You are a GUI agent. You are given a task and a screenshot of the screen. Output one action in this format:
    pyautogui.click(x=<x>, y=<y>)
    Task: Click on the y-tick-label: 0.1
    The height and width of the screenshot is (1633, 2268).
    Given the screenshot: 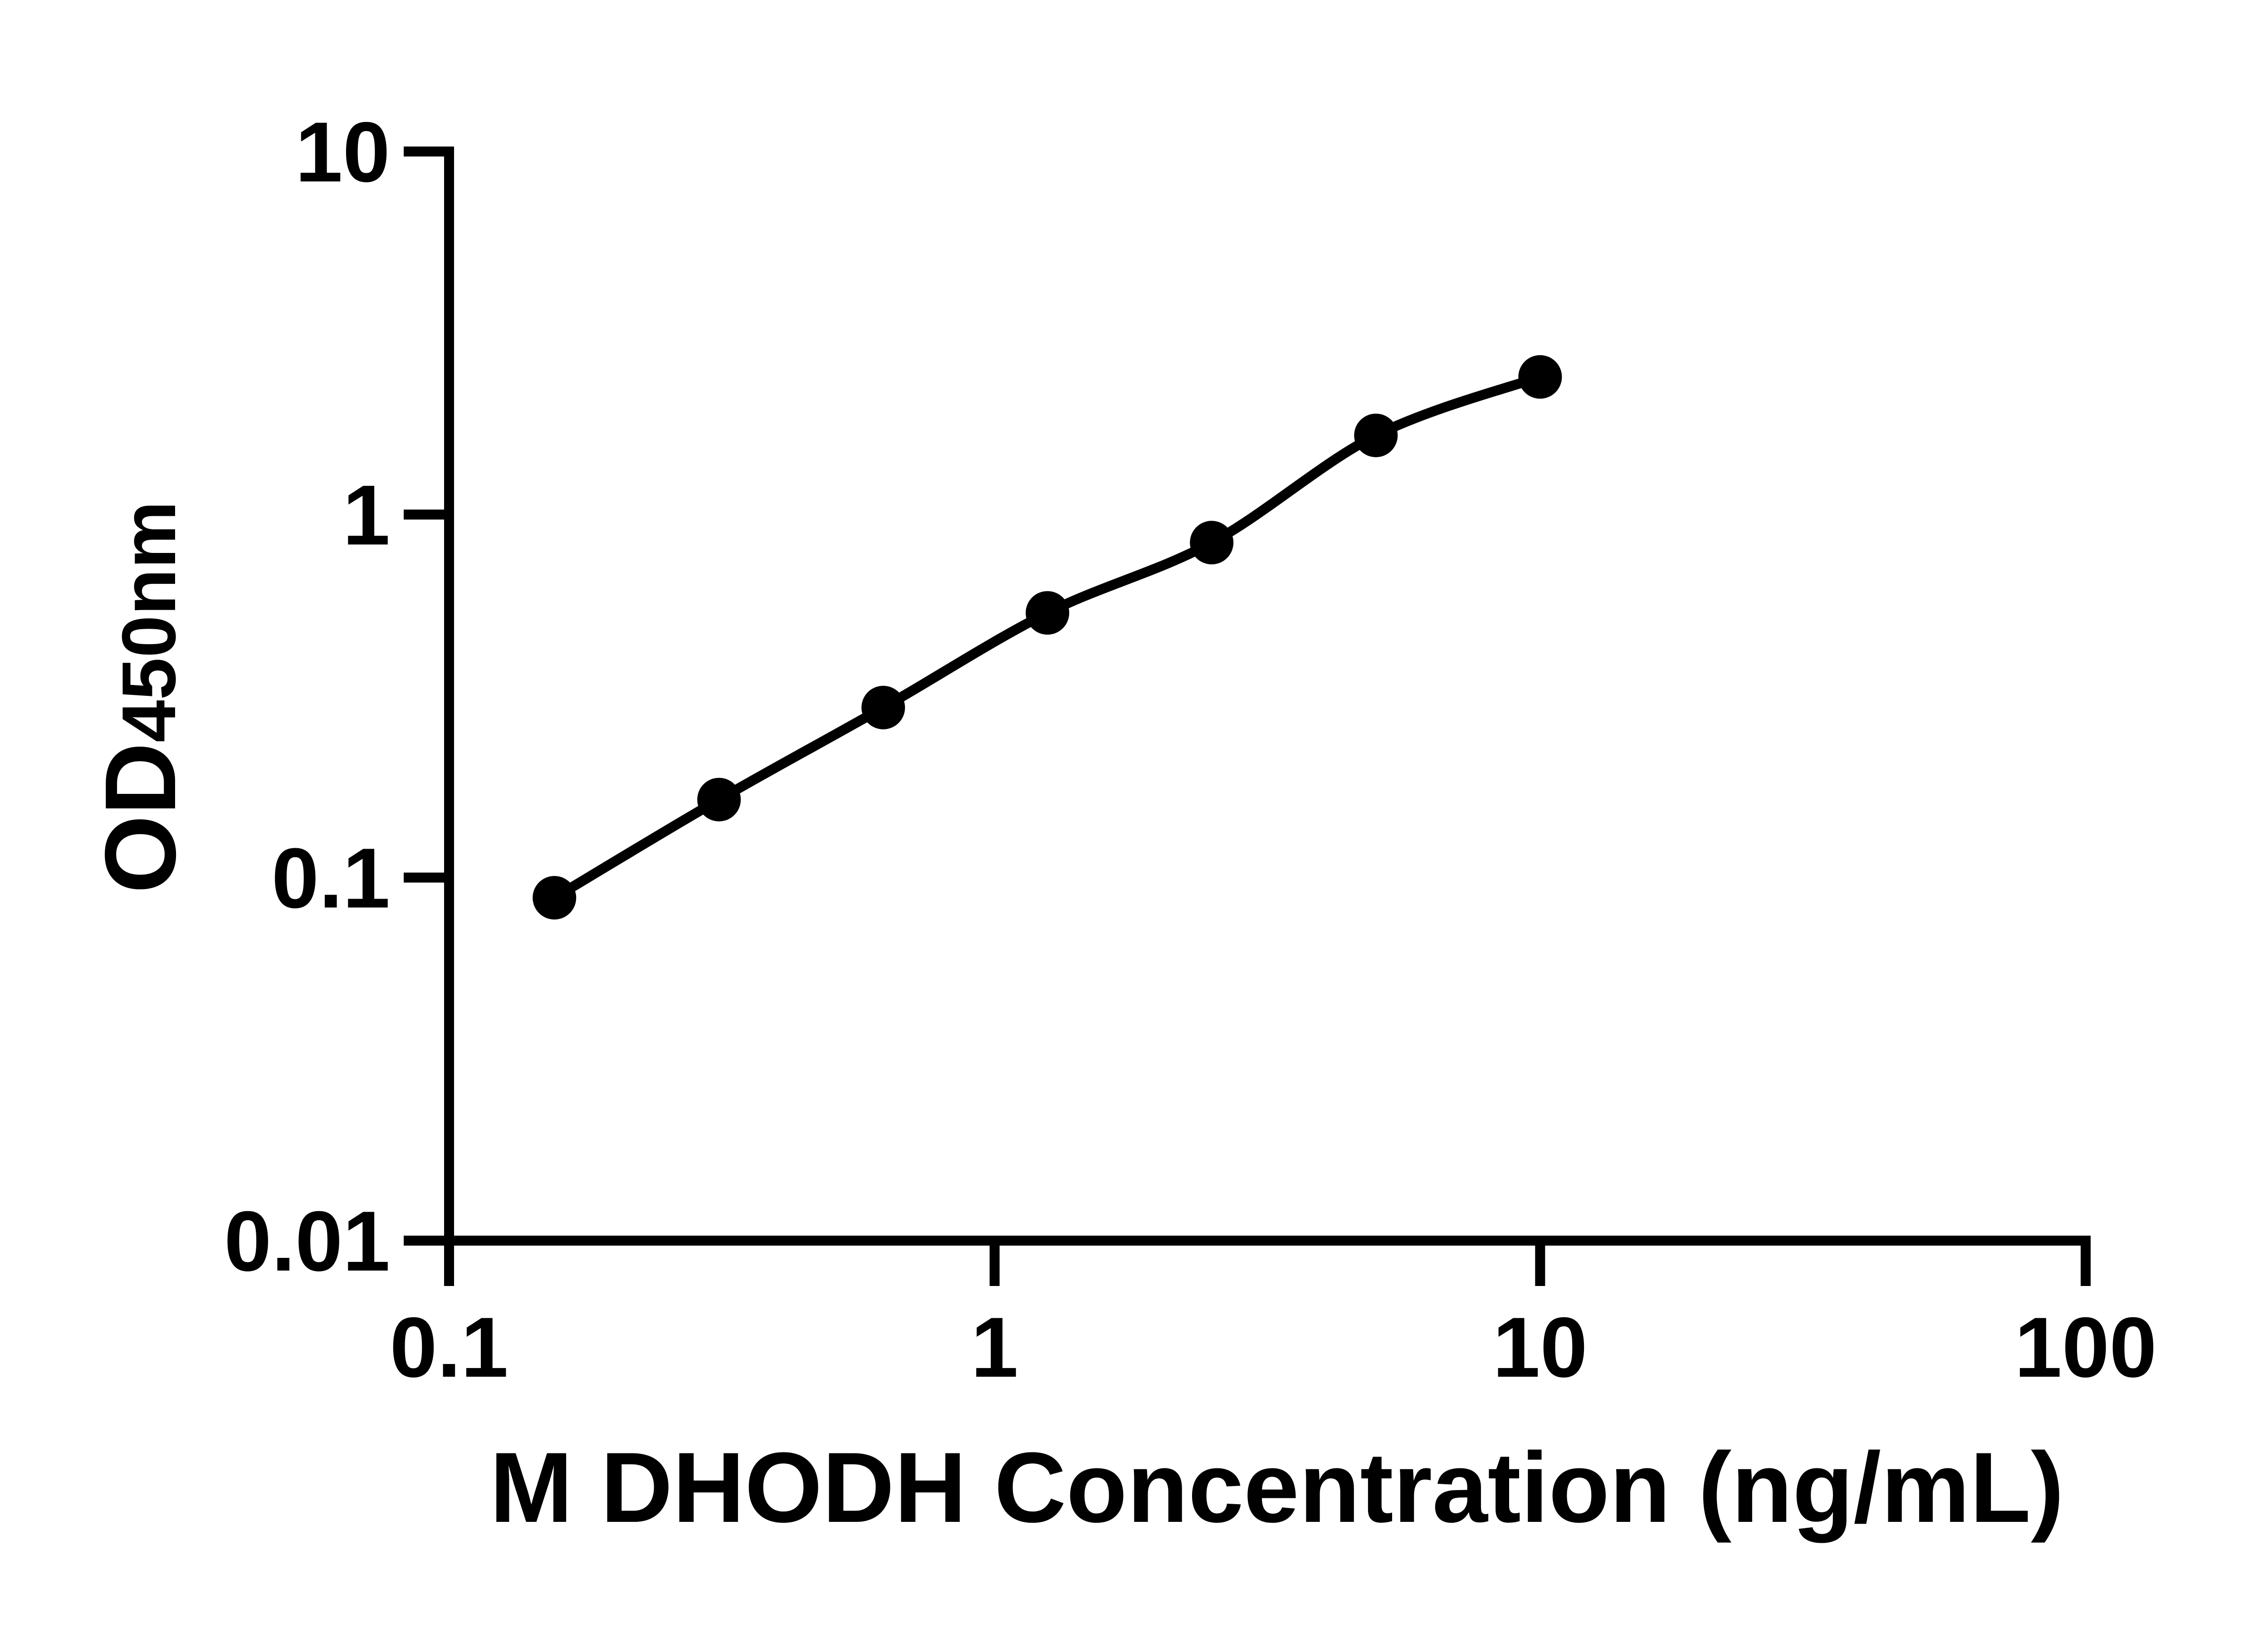 What is the action you would take?
    pyautogui.click(x=331, y=878)
    